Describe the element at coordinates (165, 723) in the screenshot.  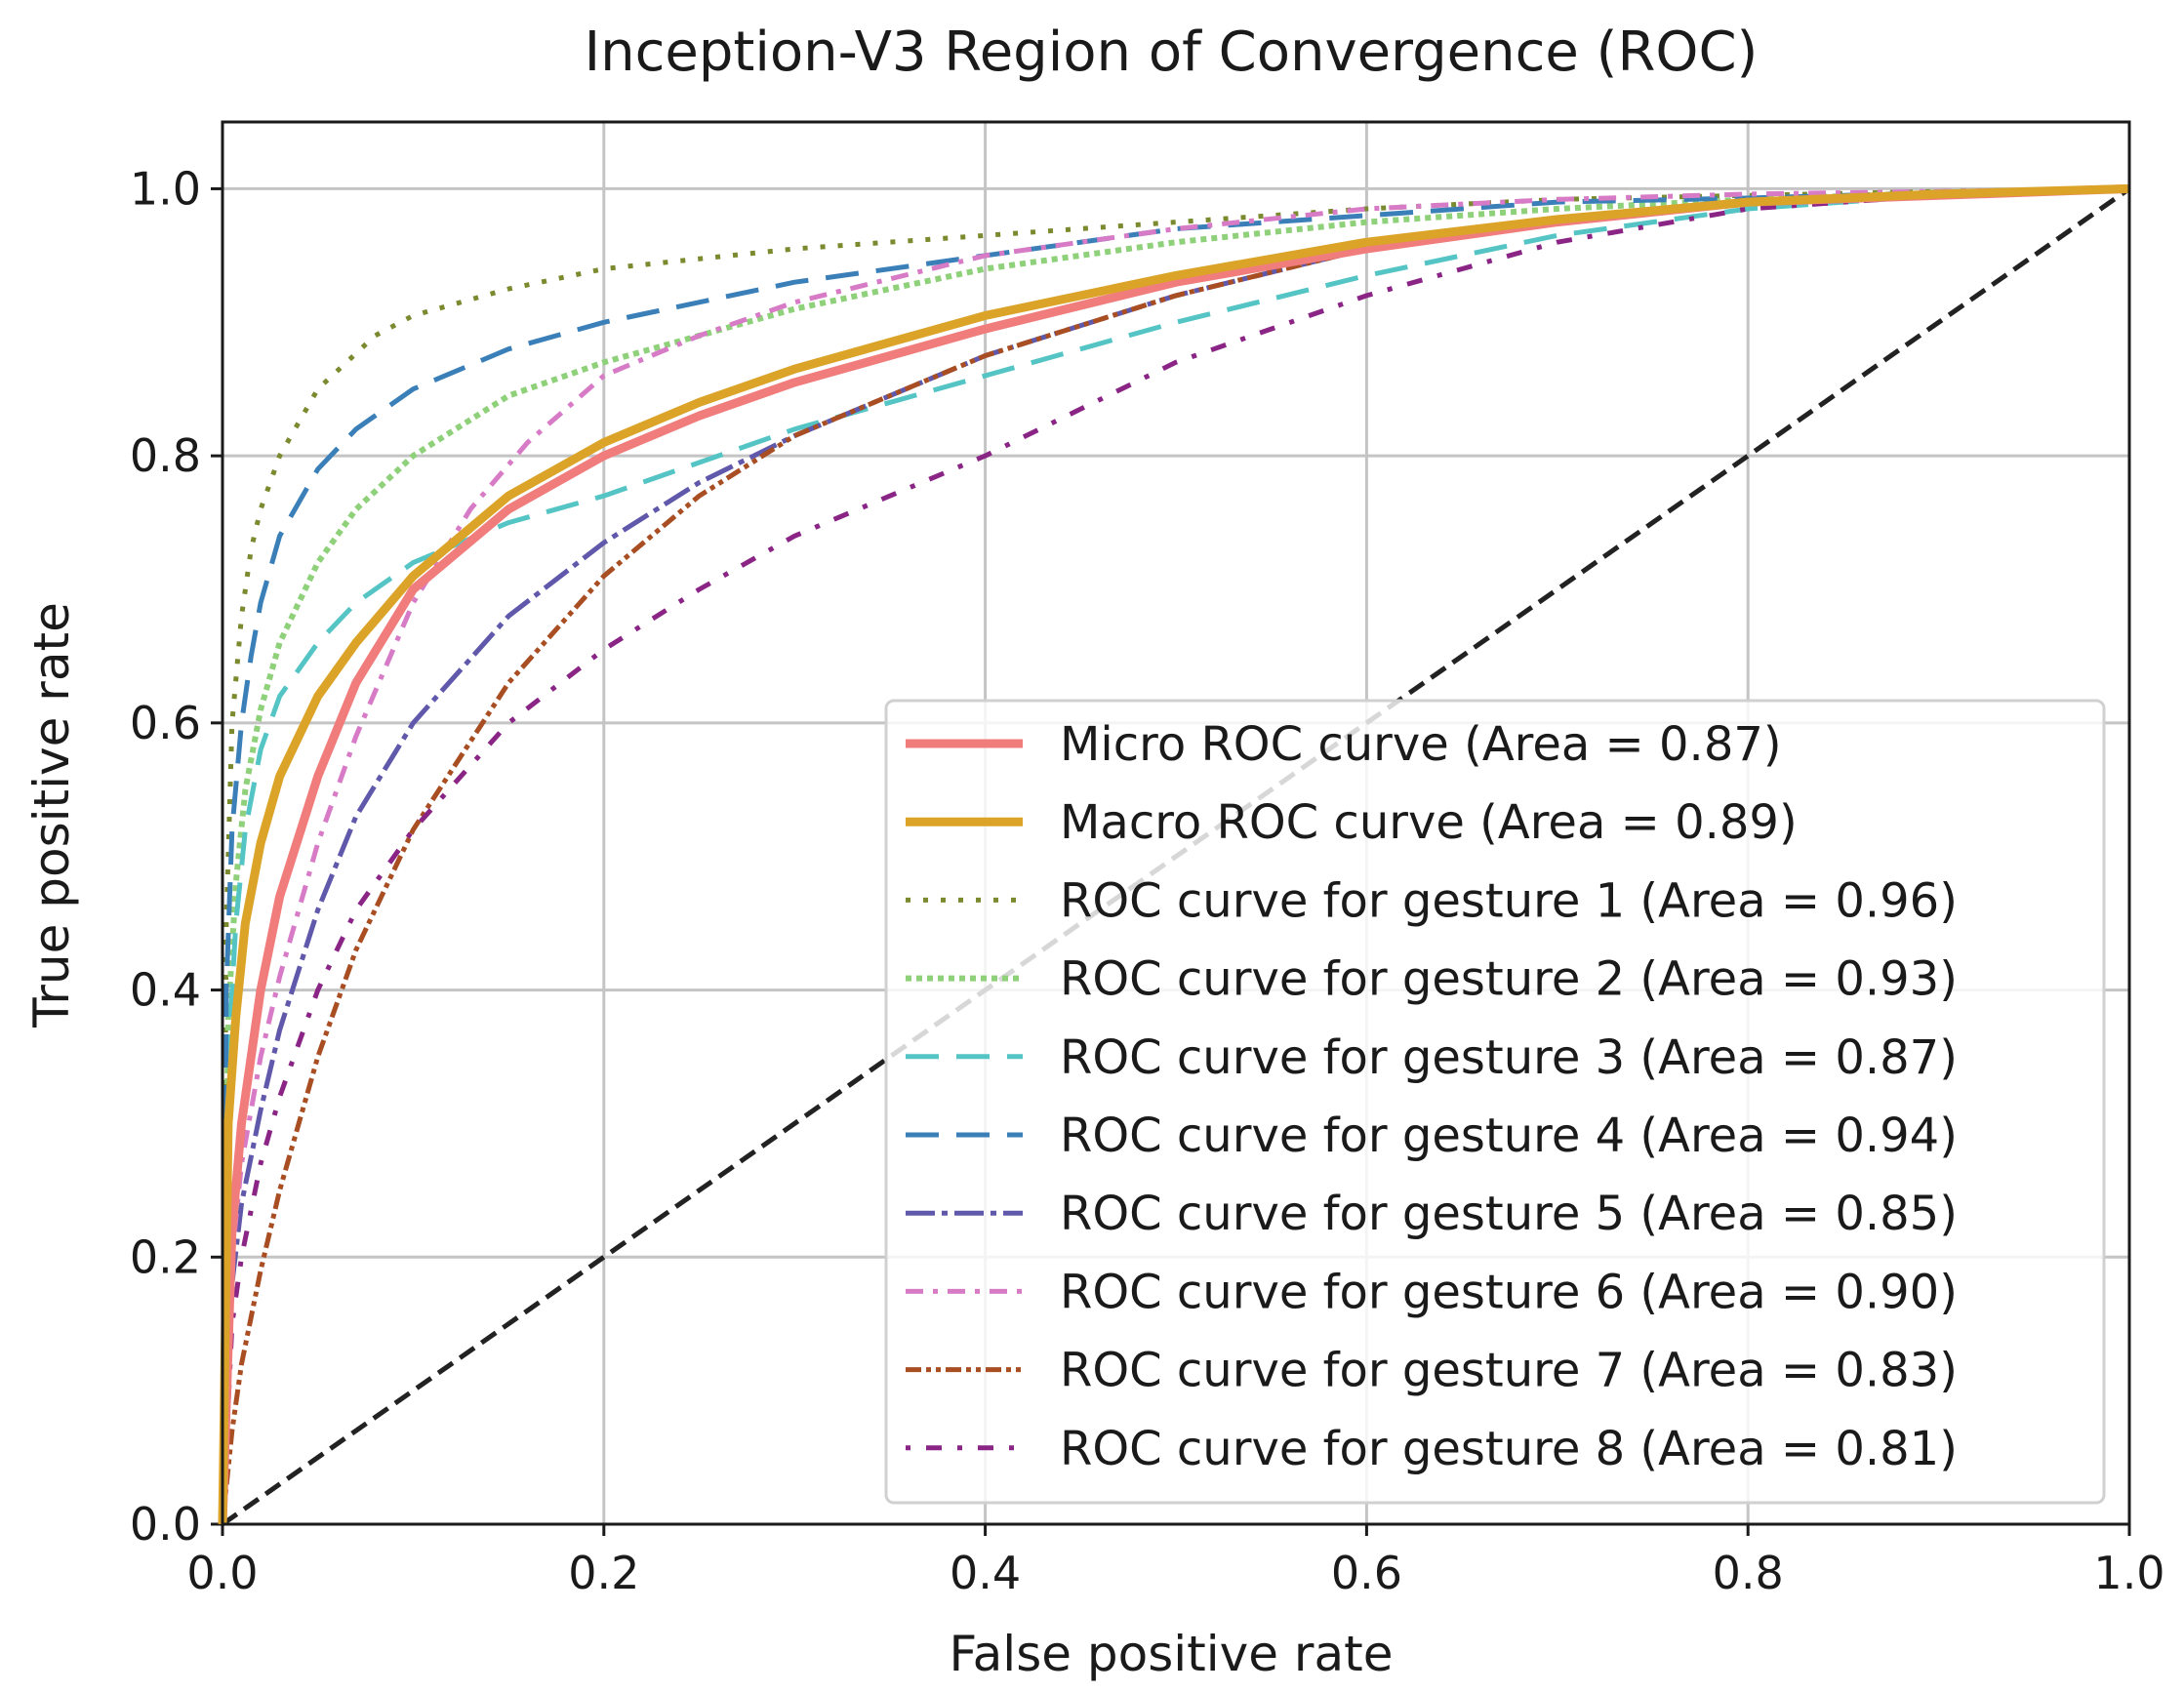
I see `y-tick-label: 0.6` at that location.